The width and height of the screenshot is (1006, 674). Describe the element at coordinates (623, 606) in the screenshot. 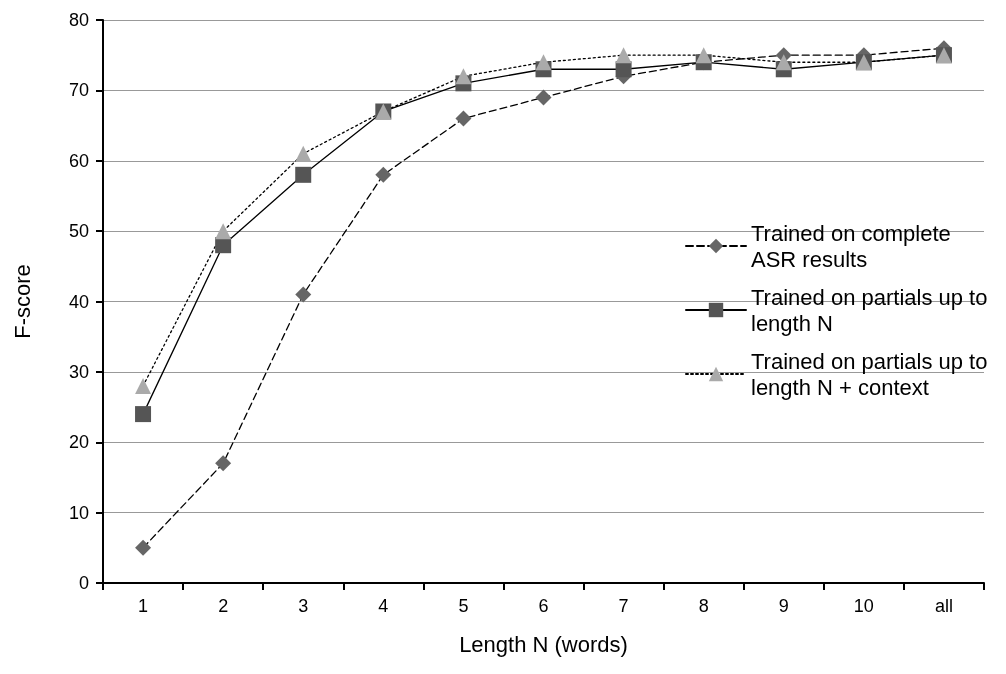

I see `x-tick-label: 7` at that location.